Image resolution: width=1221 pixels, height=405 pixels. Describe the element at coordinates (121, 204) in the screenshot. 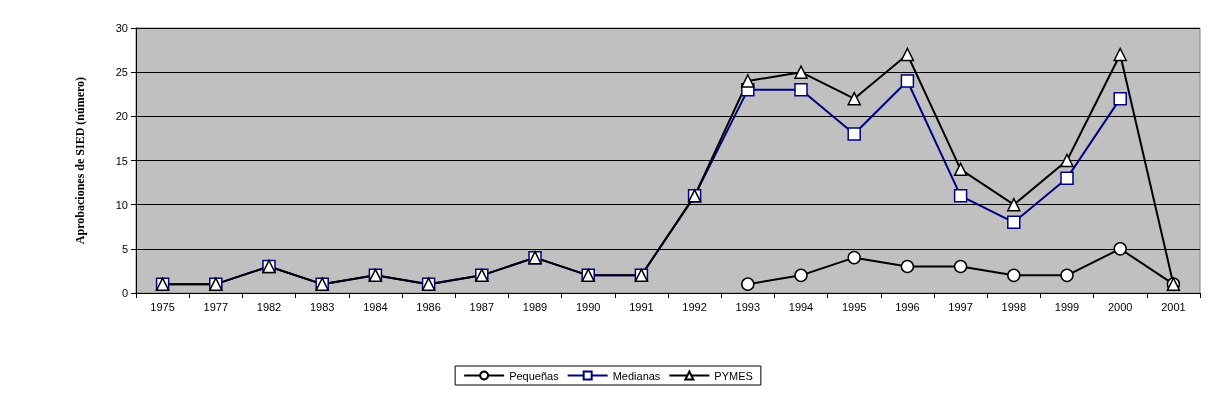

I see `y-tick-label: 10` at that location.